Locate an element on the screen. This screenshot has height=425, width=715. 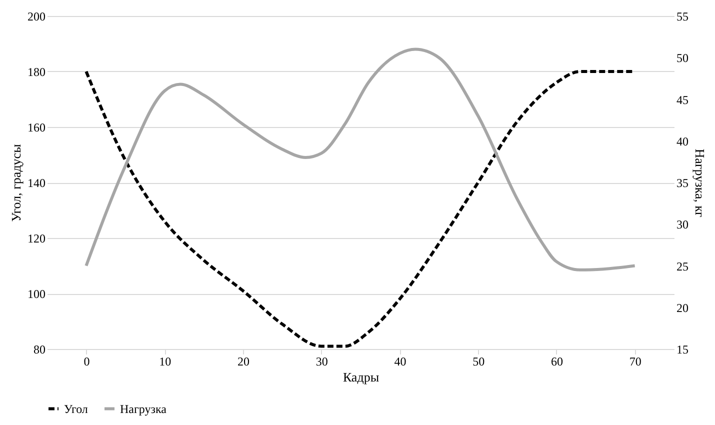
x-tick-label: 70 is located at coordinates (635, 361).